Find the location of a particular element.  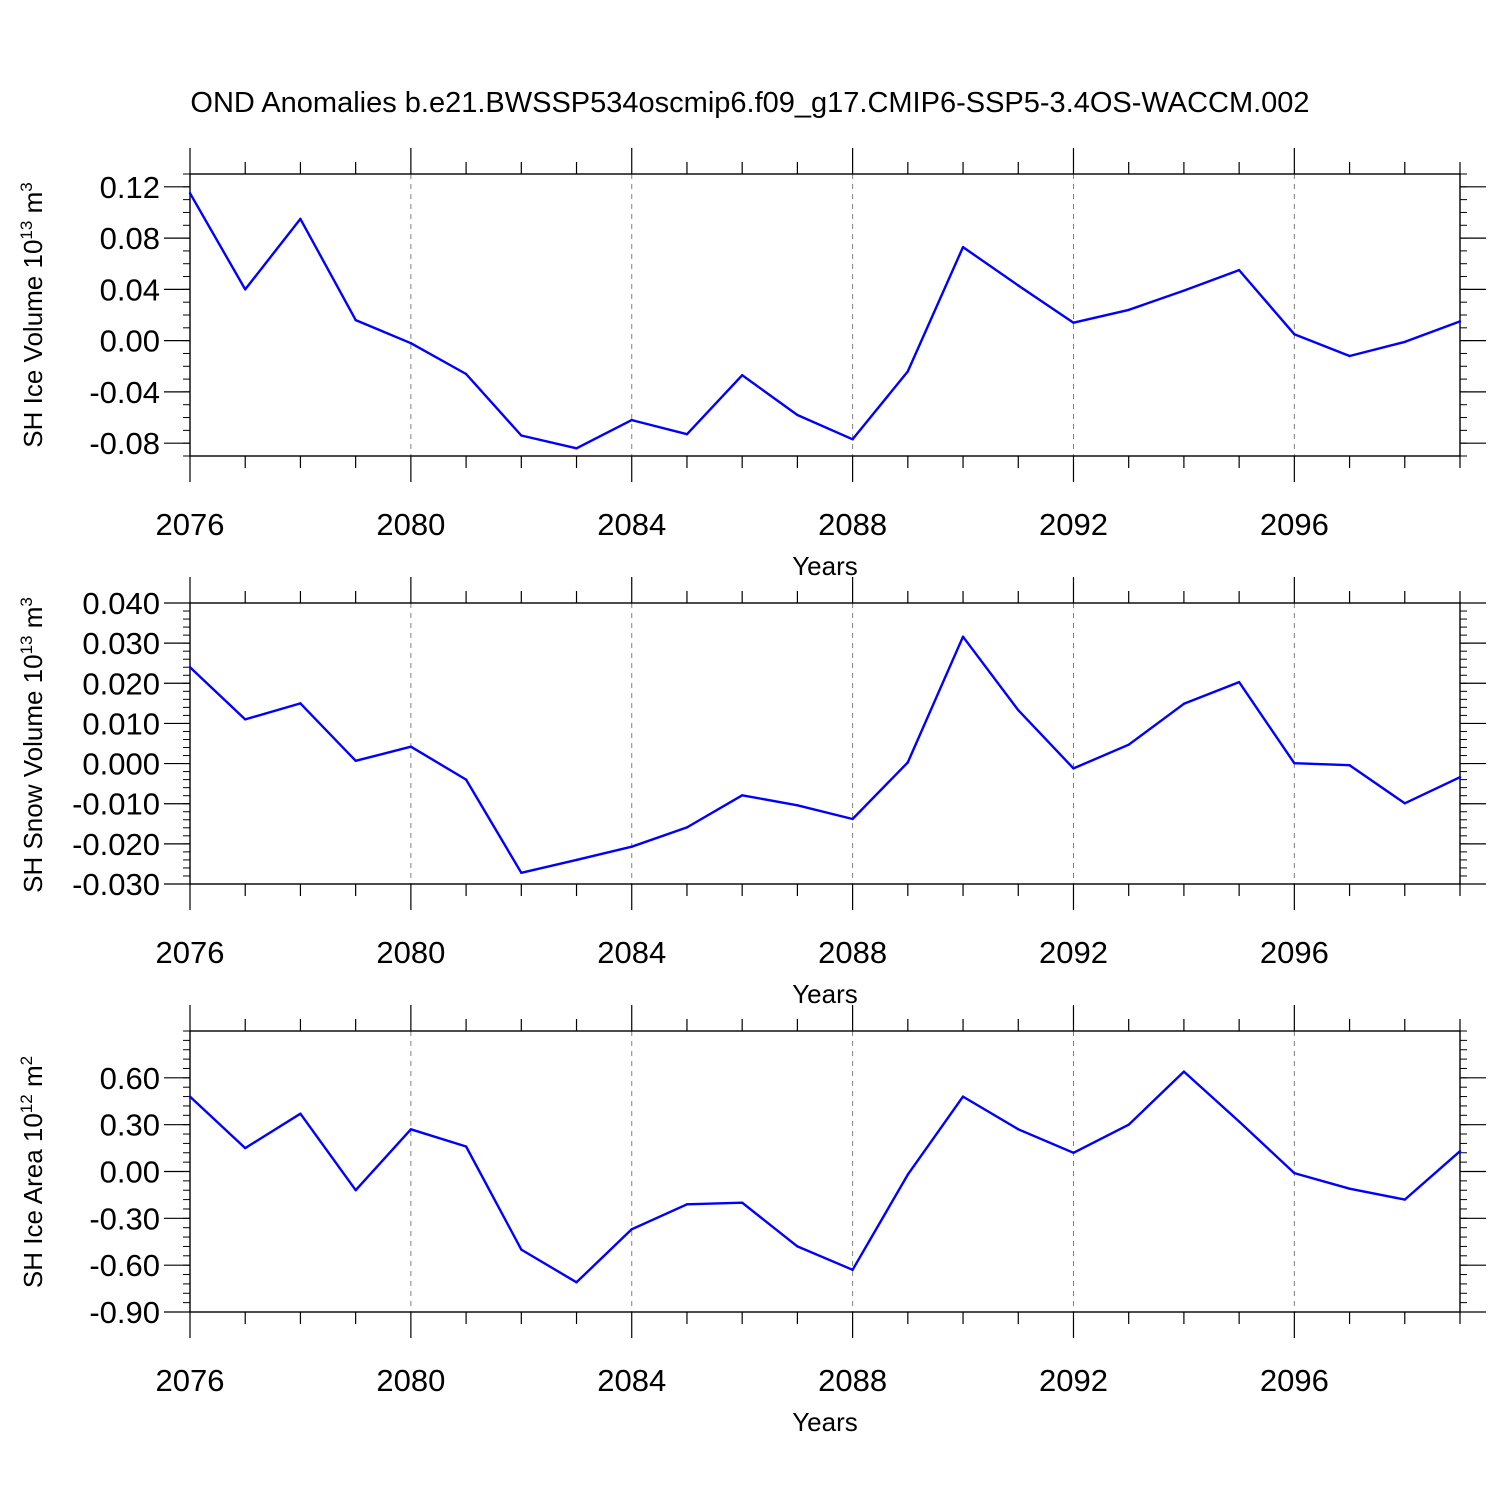

x-tick-label: 2076 is located at coordinates (190, 952).